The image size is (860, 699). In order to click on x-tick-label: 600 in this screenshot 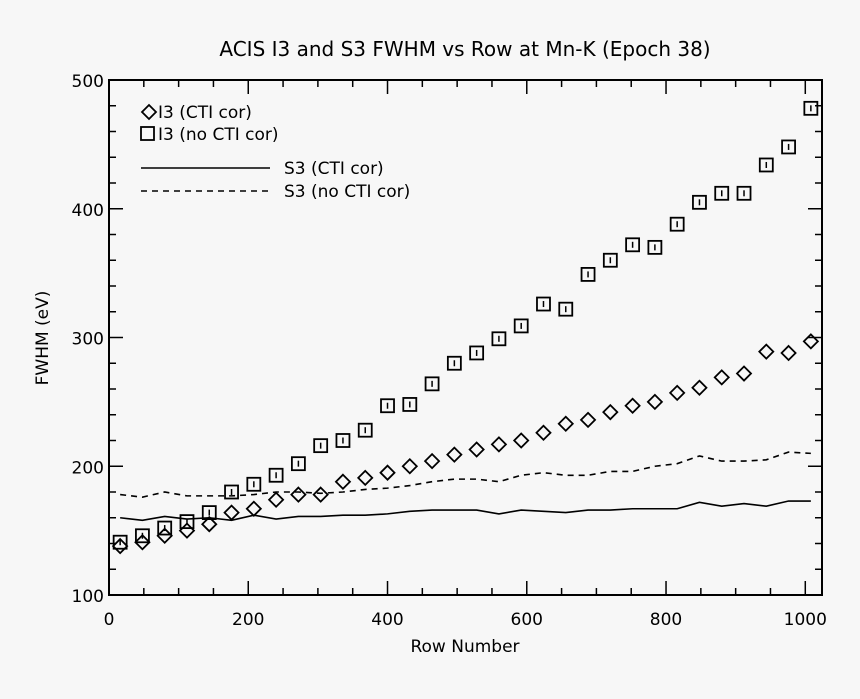, I will do `click(527, 620)`.